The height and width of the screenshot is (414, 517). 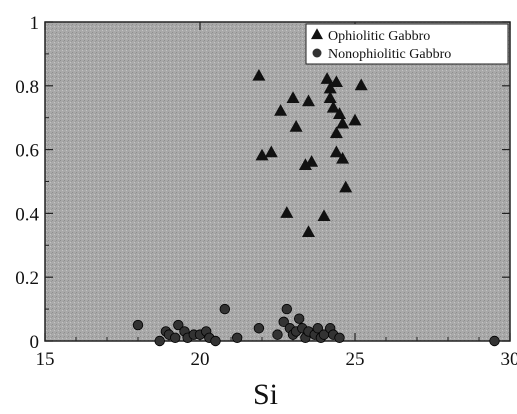 What do you see at coordinates (27, 278) in the screenshot?
I see `y-tick-label: 0.2` at bounding box center [27, 278].